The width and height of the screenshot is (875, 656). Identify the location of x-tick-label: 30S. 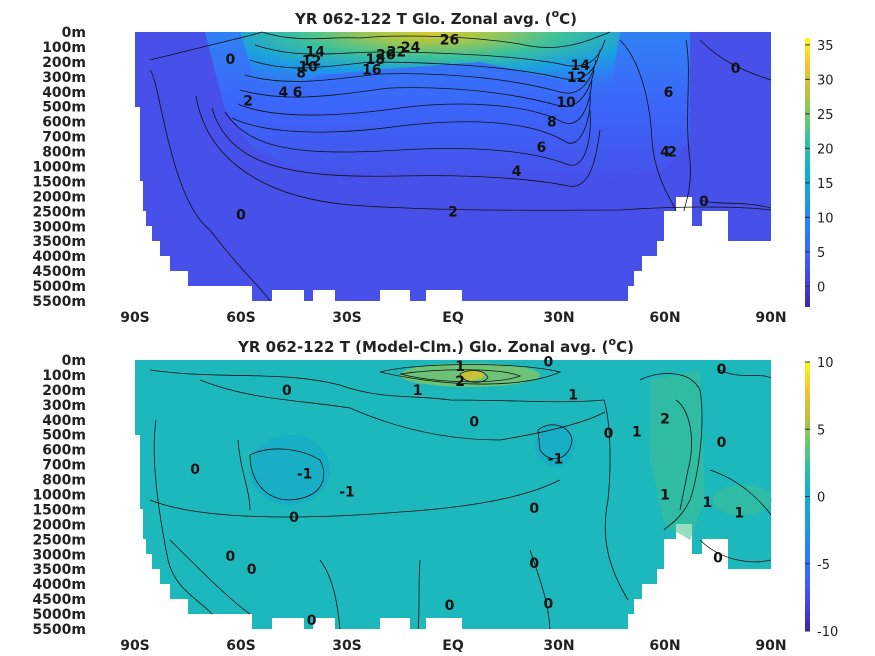
(347, 318).